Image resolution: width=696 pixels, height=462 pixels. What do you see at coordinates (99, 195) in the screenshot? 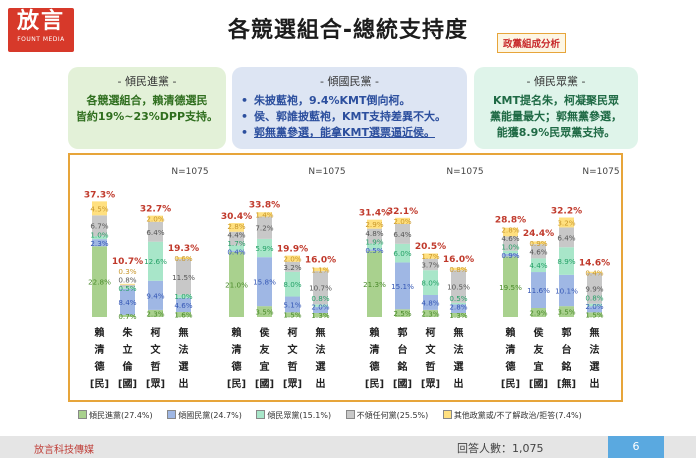
I see `total-label: 37.3%` at bounding box center [99, 195].